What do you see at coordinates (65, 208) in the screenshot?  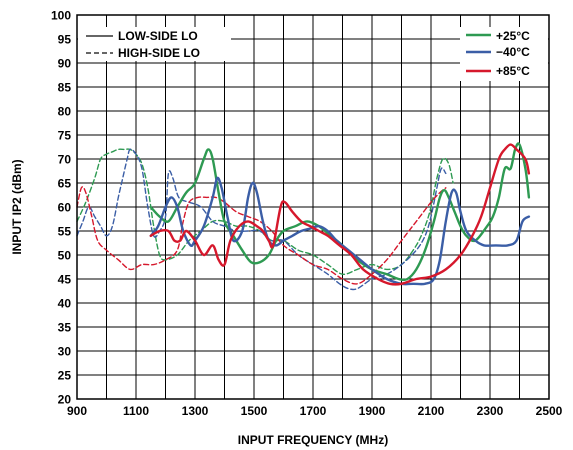 I see `y-tick-label: 60` at bounding box center [65, 208].